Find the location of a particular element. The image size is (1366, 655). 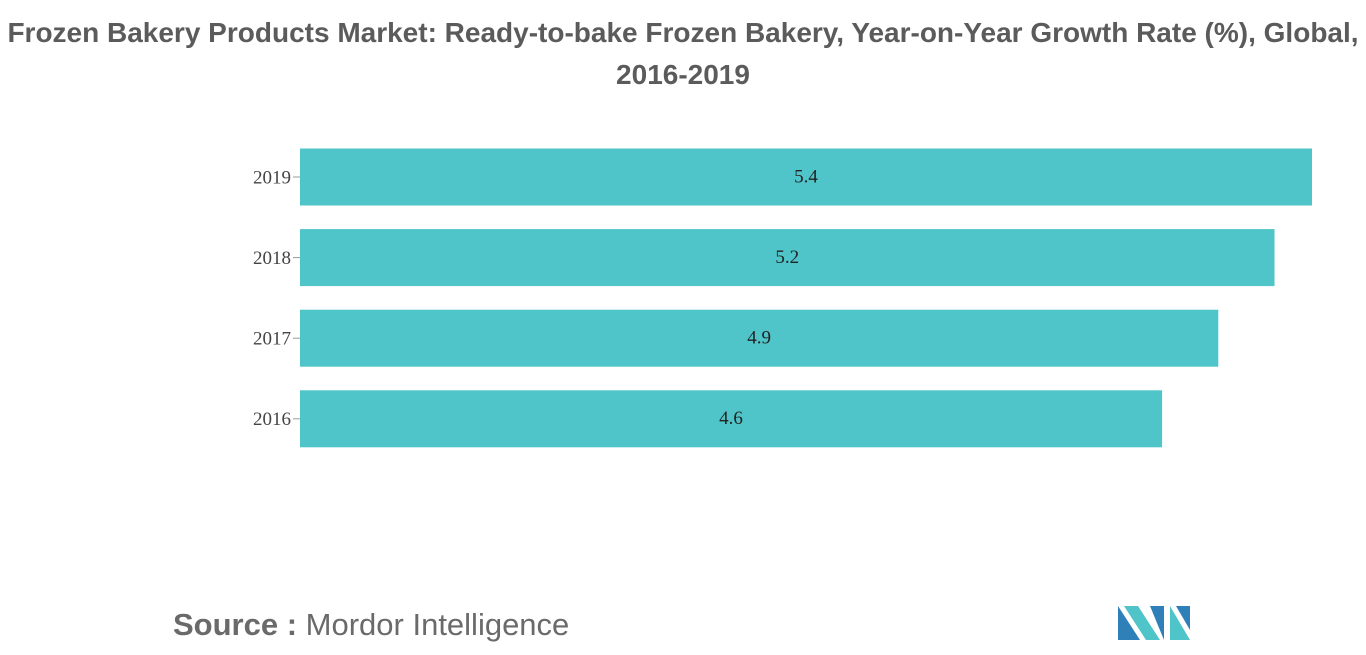

data-label: 5.4 is located at coordinates (806, 176).